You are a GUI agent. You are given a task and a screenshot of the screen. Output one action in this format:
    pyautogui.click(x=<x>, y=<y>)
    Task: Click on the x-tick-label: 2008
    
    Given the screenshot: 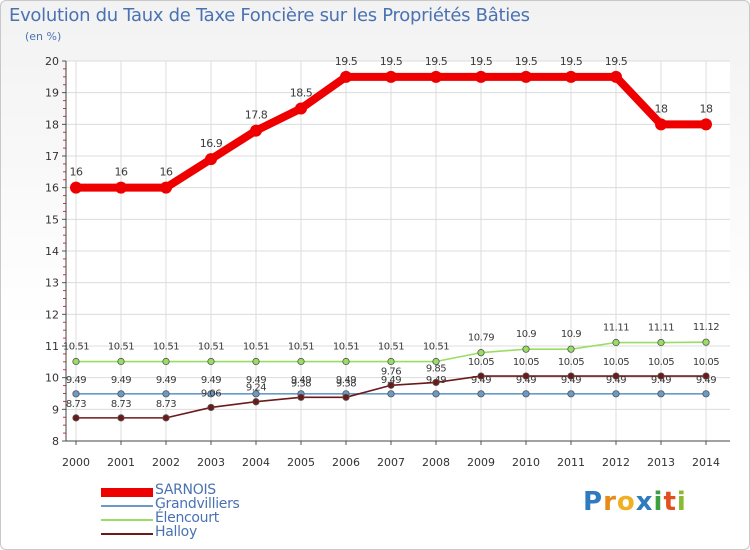 What is the action you would take?
    pyautogui.click(x=436, y=462)
    